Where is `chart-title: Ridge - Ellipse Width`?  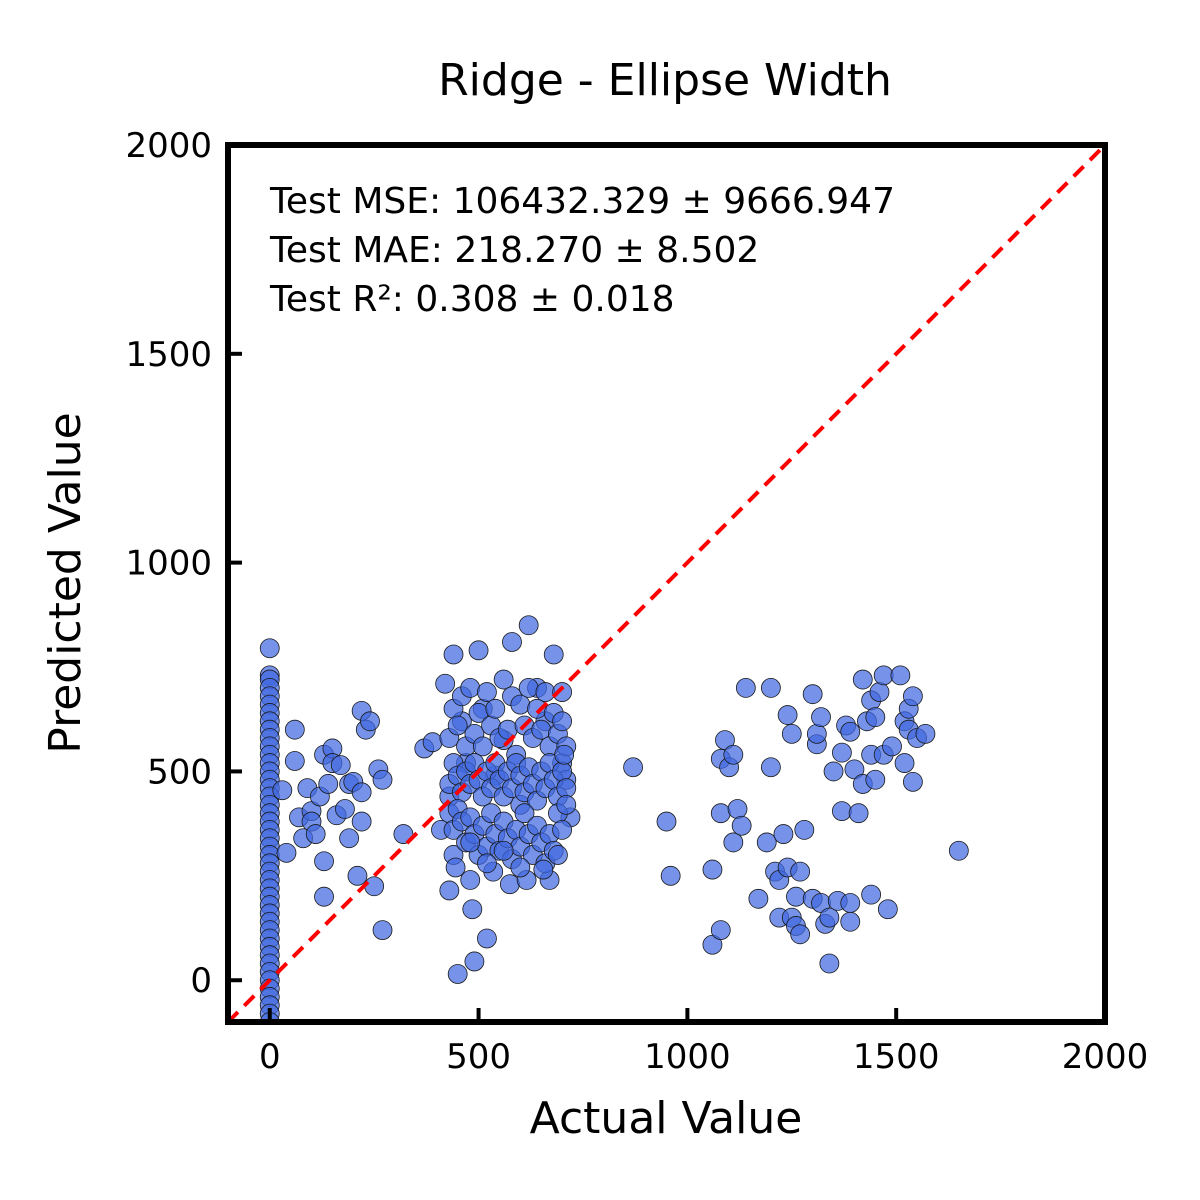
chart-title: Ridge - Ellipse Width is located at coordinates (665, 80).